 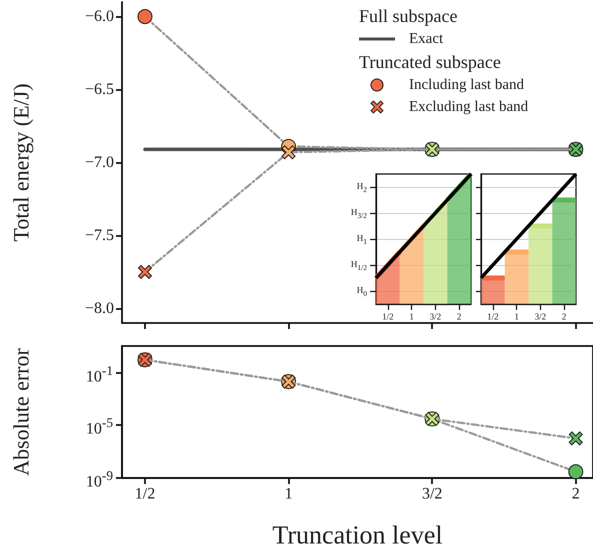 What do you see at coordinates (361, 291) in the screenshot?
I see `y-tick-label: H$_{0}$` at bounding box center [361, 291].